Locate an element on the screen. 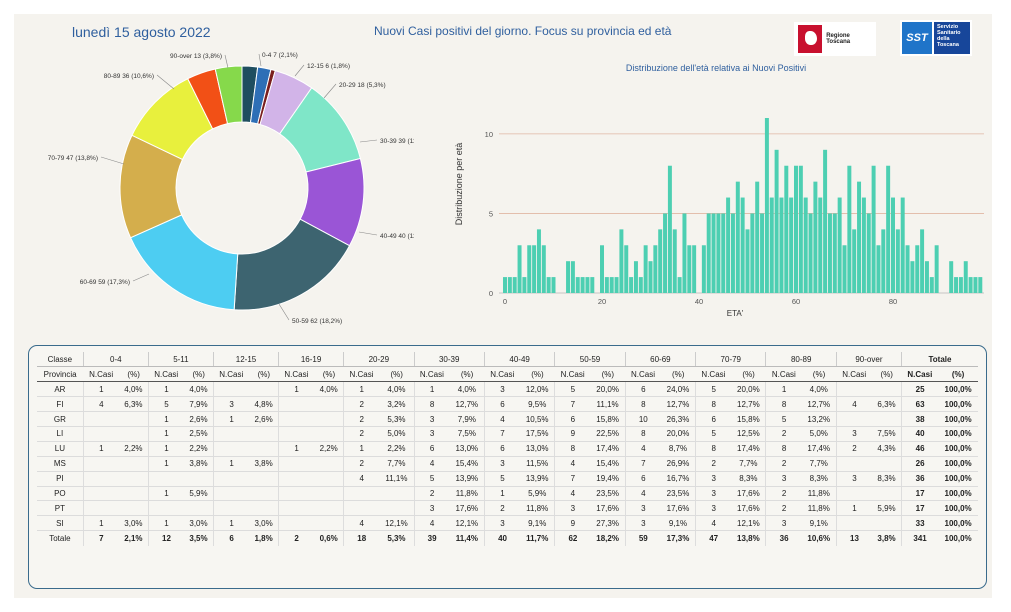  cell-pct: 10,6% is located at coordinates (819, 538).